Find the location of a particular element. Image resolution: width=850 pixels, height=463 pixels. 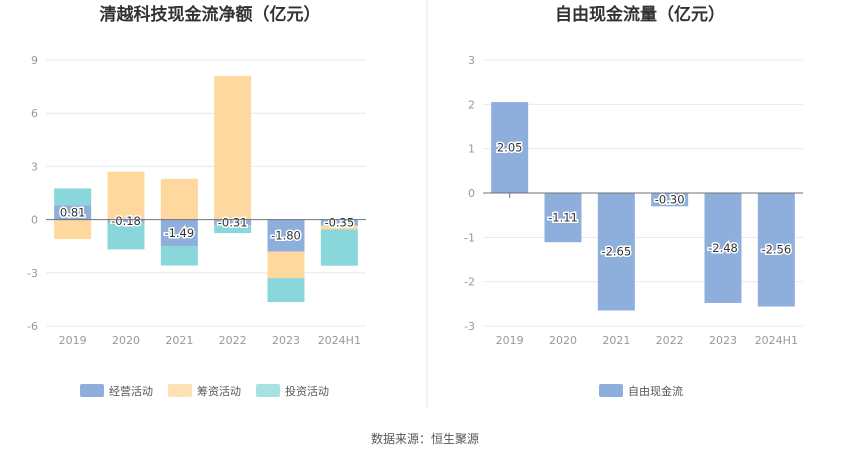

y-tick-label: -1 is located at coordinates (469, 237).